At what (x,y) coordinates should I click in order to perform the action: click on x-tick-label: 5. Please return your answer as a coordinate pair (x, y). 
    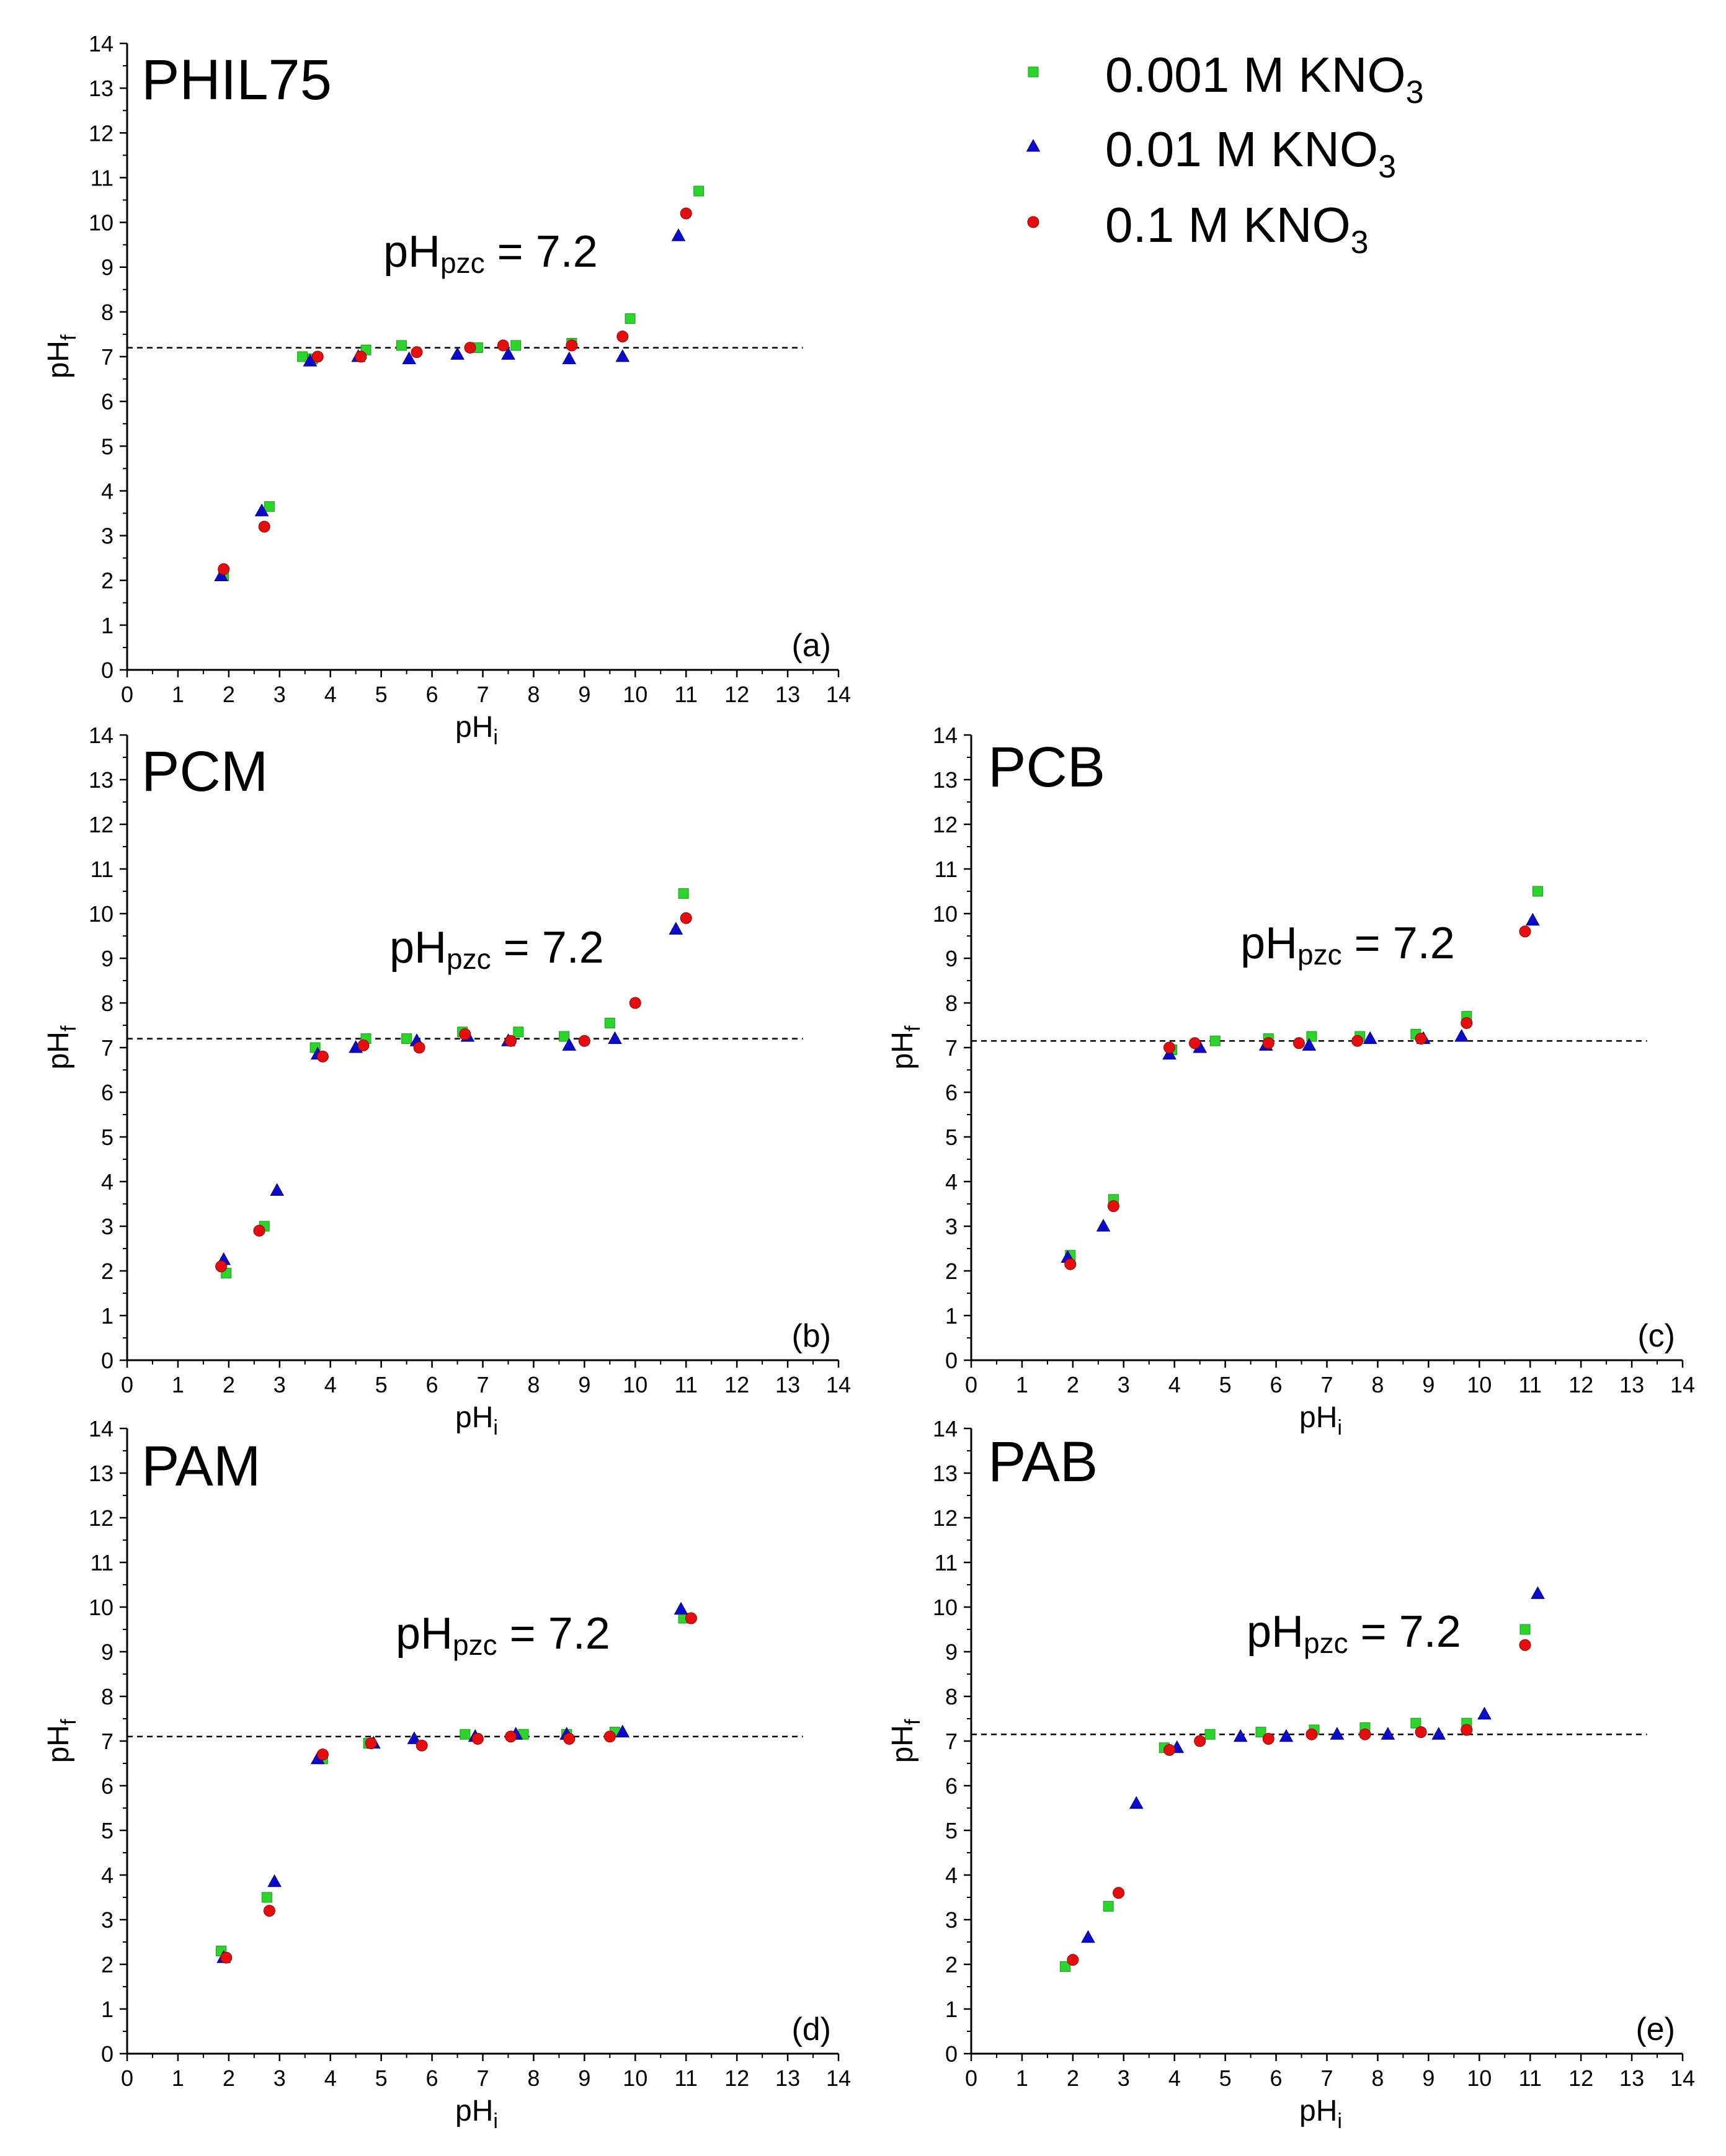
    Looking at the image, I should click on (381, 2078).